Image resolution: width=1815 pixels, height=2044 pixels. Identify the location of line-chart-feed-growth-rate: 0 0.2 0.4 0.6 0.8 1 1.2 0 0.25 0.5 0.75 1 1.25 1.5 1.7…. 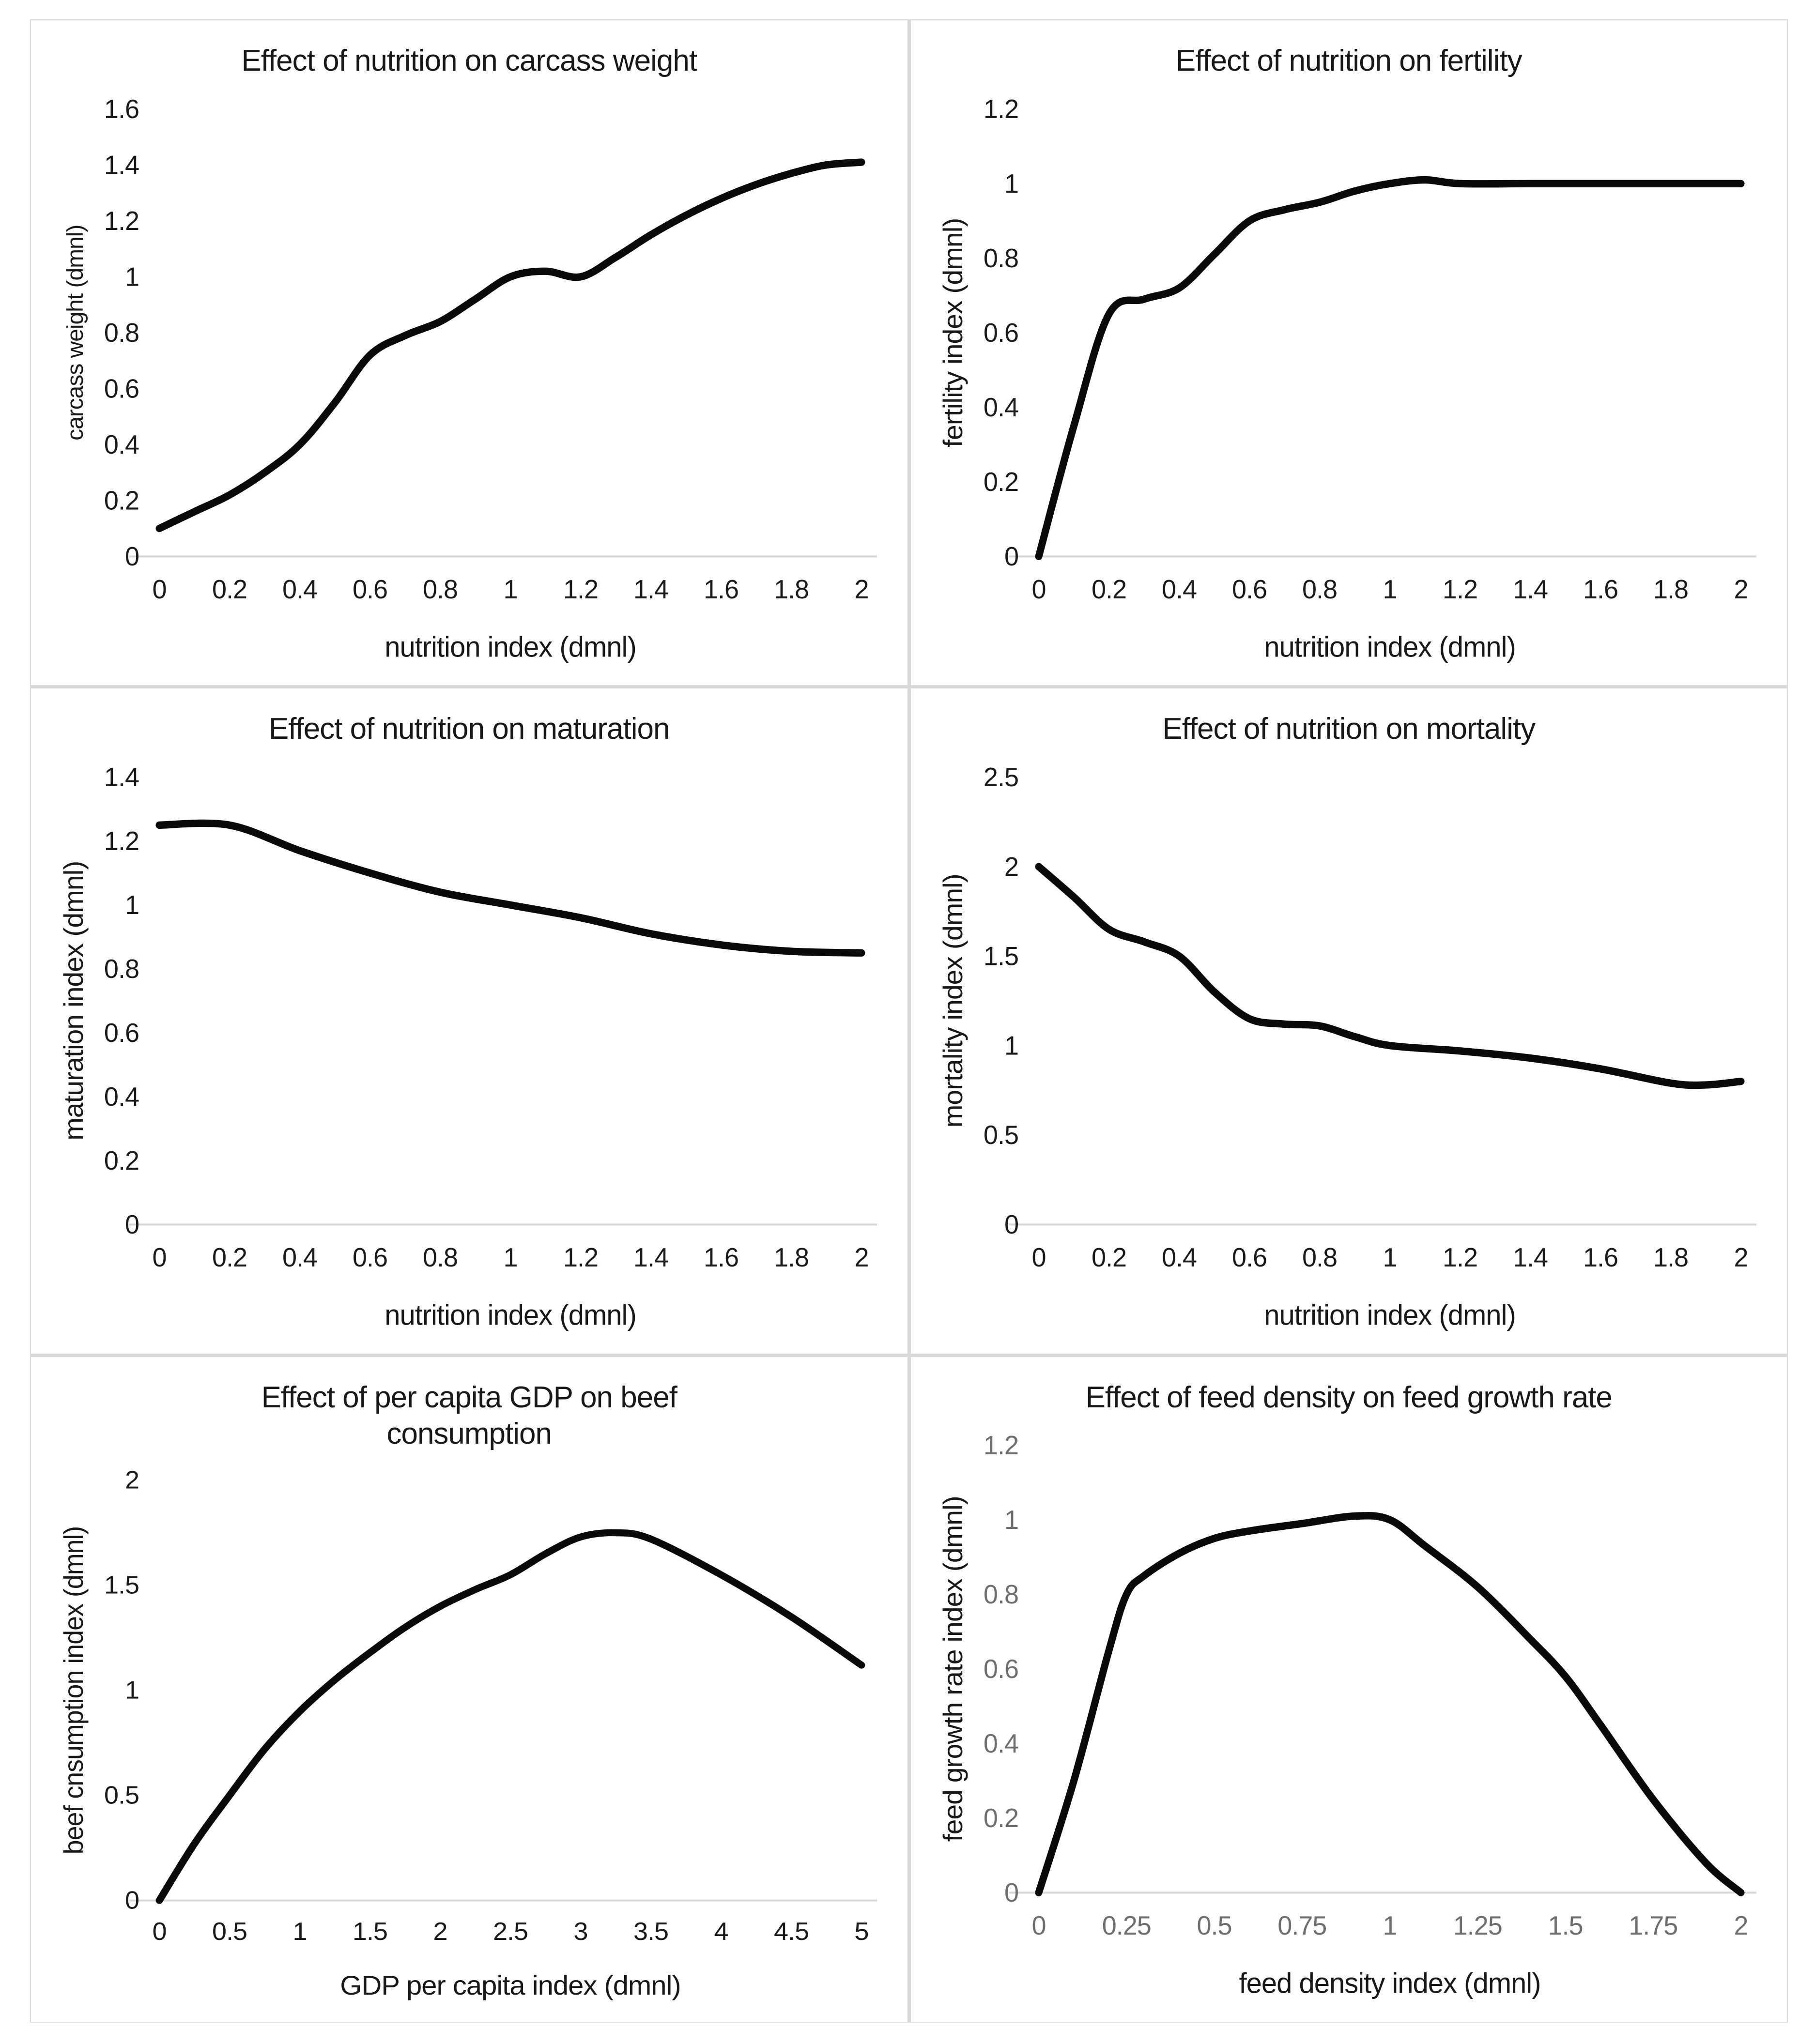
(1347, 1715).